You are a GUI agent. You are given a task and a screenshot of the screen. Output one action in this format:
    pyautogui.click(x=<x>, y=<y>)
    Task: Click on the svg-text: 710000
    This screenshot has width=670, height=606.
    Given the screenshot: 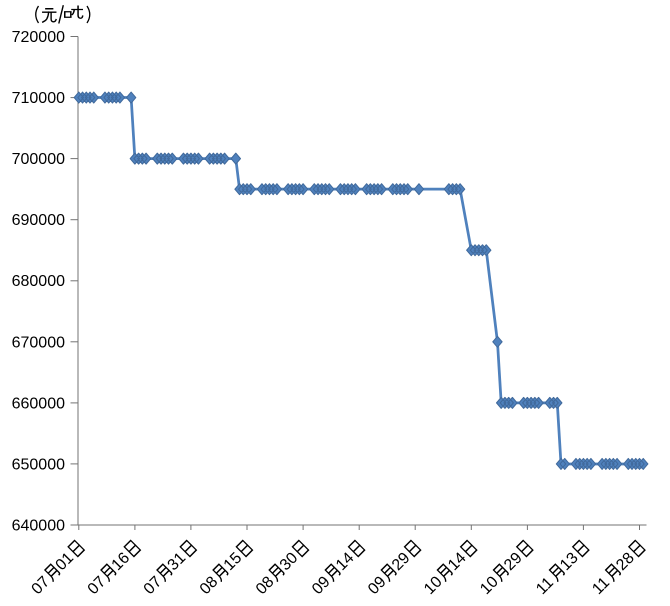 What is the action you would take?
    pyautogui.click(x=38, y=98)
    